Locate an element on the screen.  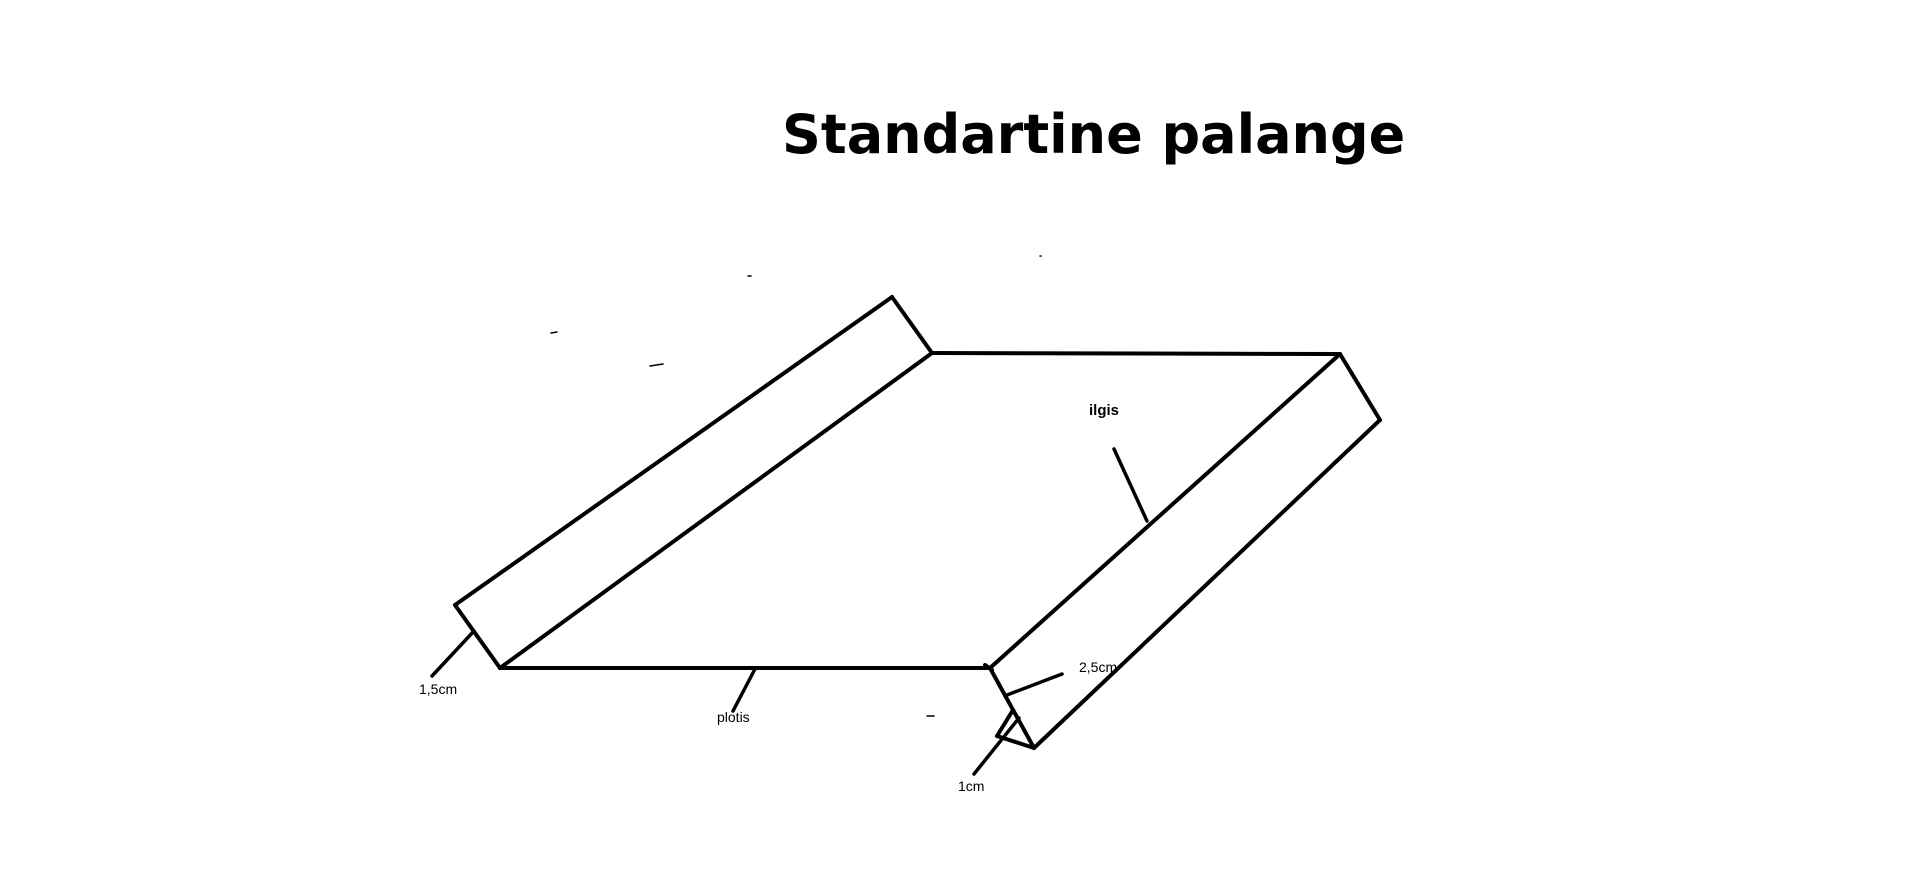
length-label: ilgis is located at coordinates (1104, 410).